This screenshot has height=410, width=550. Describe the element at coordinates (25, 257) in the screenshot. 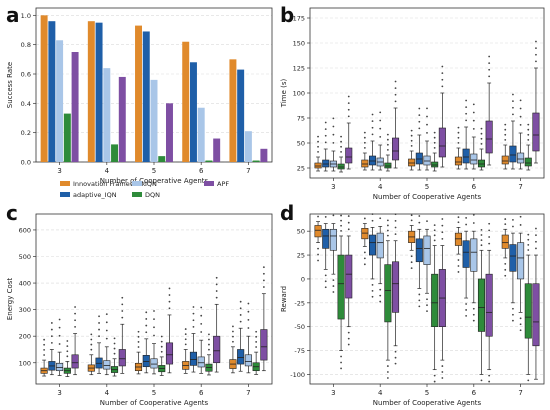

I see `y-tick-label: 500` at that location.